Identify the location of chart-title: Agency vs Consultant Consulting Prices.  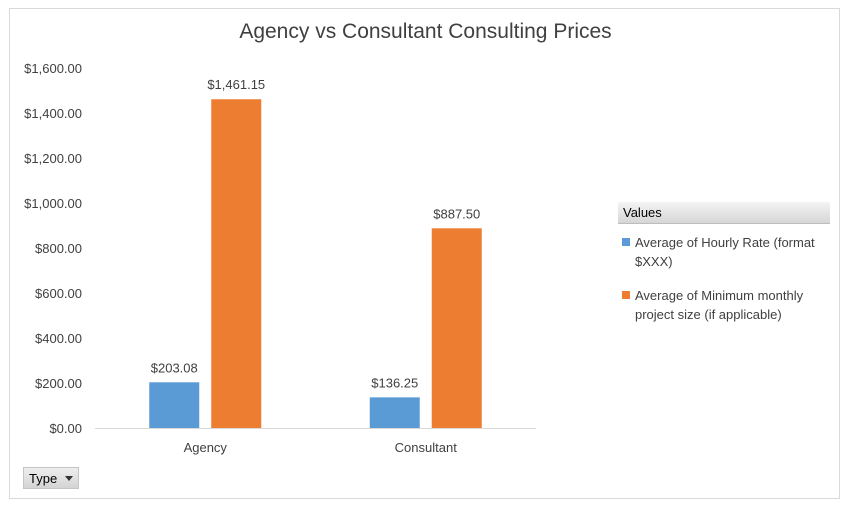
(425, 31).